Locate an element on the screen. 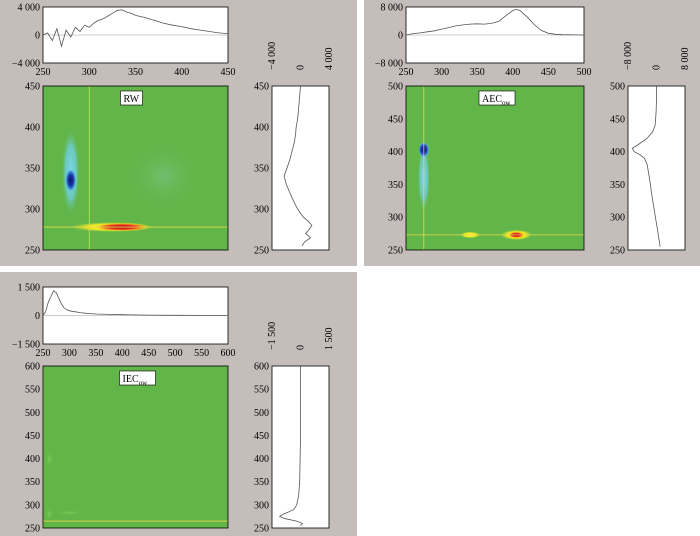  side-trace-x-tick: −8 000 is located at coordinates (628, 56).